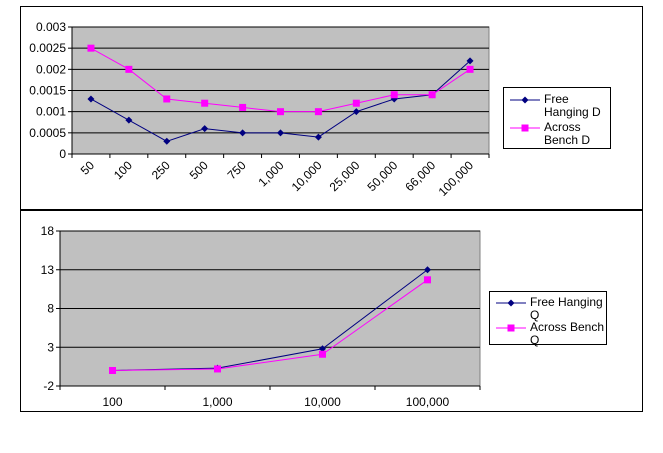 The width and height of the screenshot is (663, 453). What do you see at coordinates (47, 133) in the screenshot?
I see `chart-1-y-tick-label: 0.0005` at bounding box center [47, 133].